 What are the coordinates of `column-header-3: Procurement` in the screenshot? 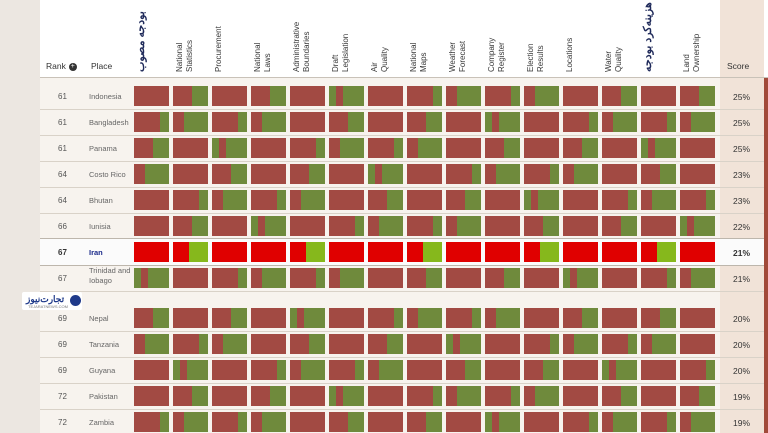 It's located at (219, 49).